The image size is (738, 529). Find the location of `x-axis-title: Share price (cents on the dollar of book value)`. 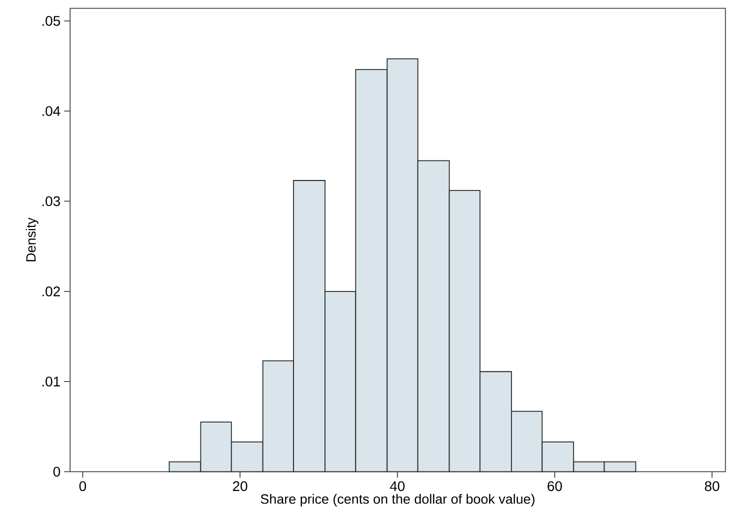

x-axis-title: Share price (cents on the dollar of book value) is located at coordinates (397, 500).